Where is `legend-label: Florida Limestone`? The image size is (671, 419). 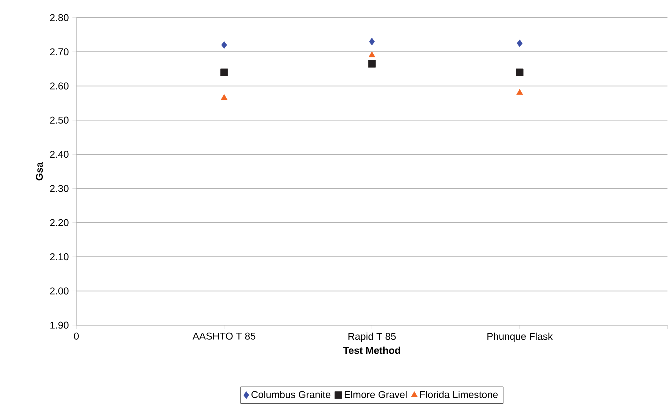
legend-label: Florida Limestone is located at coordinates (459, 394).